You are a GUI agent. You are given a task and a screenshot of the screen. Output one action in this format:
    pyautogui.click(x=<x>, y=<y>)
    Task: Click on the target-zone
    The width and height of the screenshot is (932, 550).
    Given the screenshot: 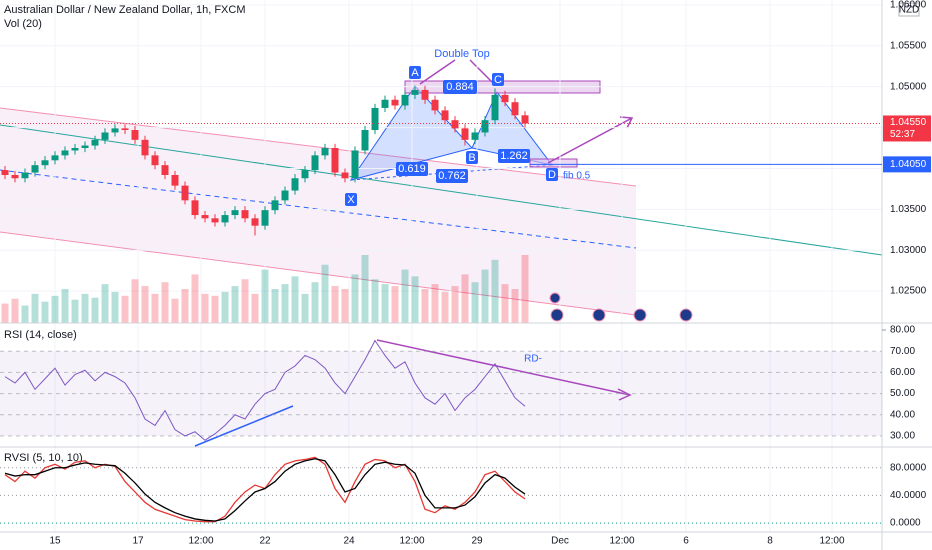 What is the action you would take?
    pyautogui.click(x=553, y=163)
    